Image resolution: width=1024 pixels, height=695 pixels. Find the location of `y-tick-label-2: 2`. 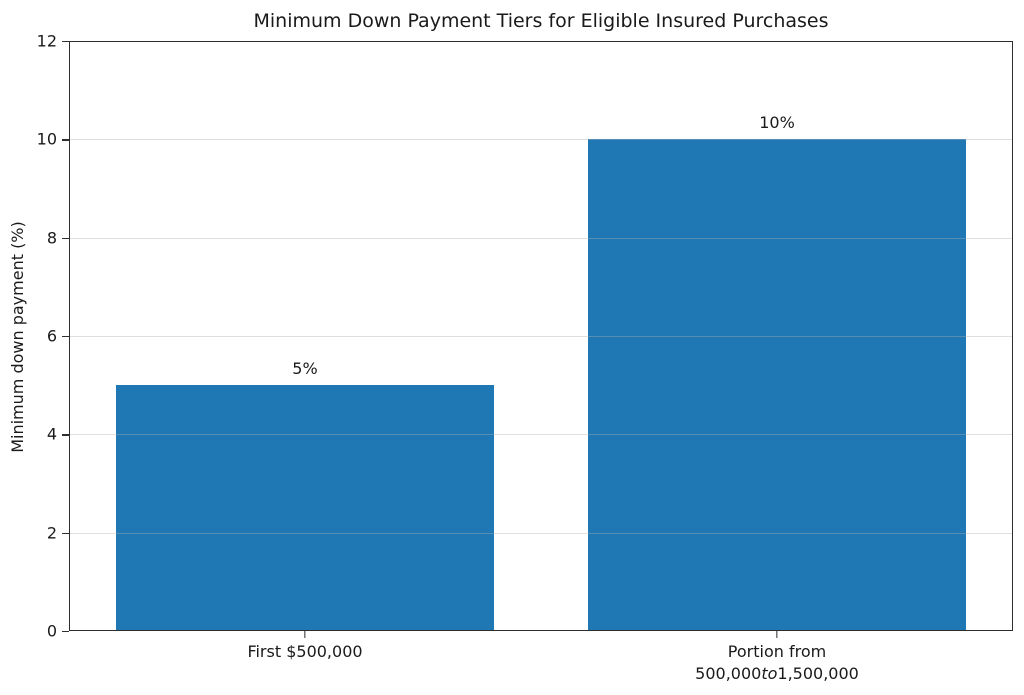

y-tick-label-2: 2 is located at coordinates (51, 533).